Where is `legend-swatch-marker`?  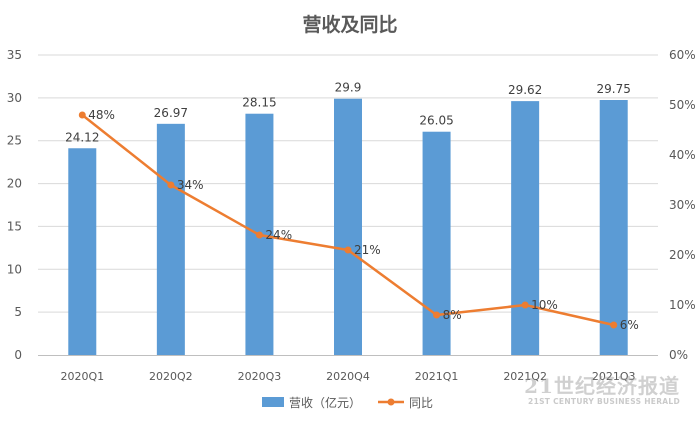
legend-swatch-marker is located at coordinates (391, 402).